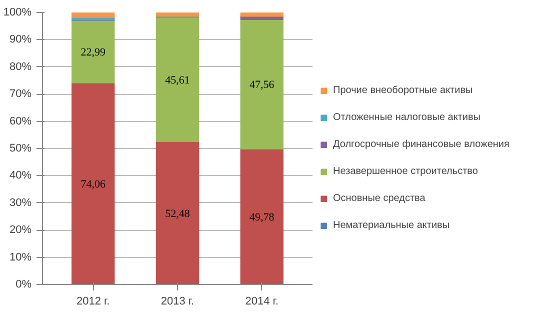  I want to click on legend-label: Долгосрочные финансовые вложения, so click(421, 144).